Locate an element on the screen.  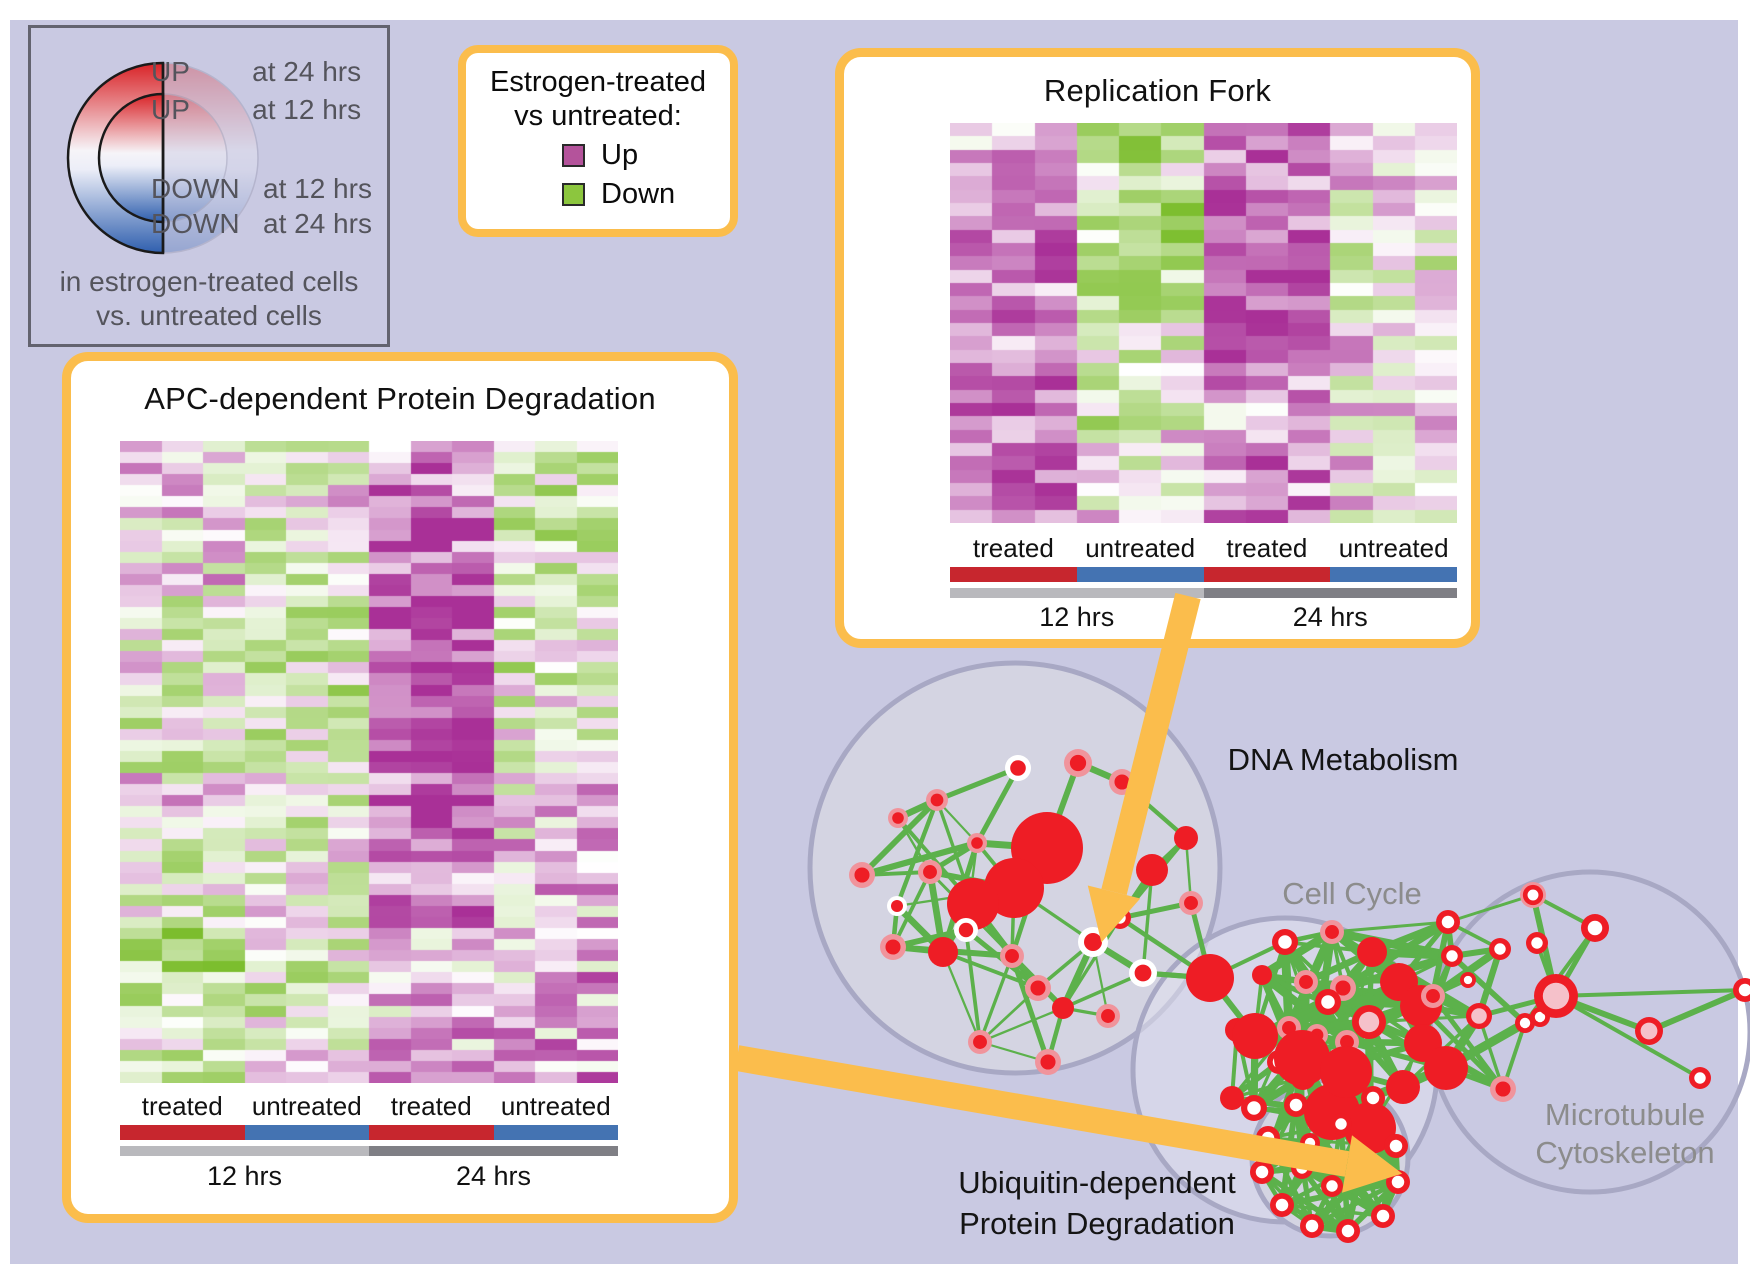
microtubule-label-1: Microtubule is located at coordinates (1625, 1114).